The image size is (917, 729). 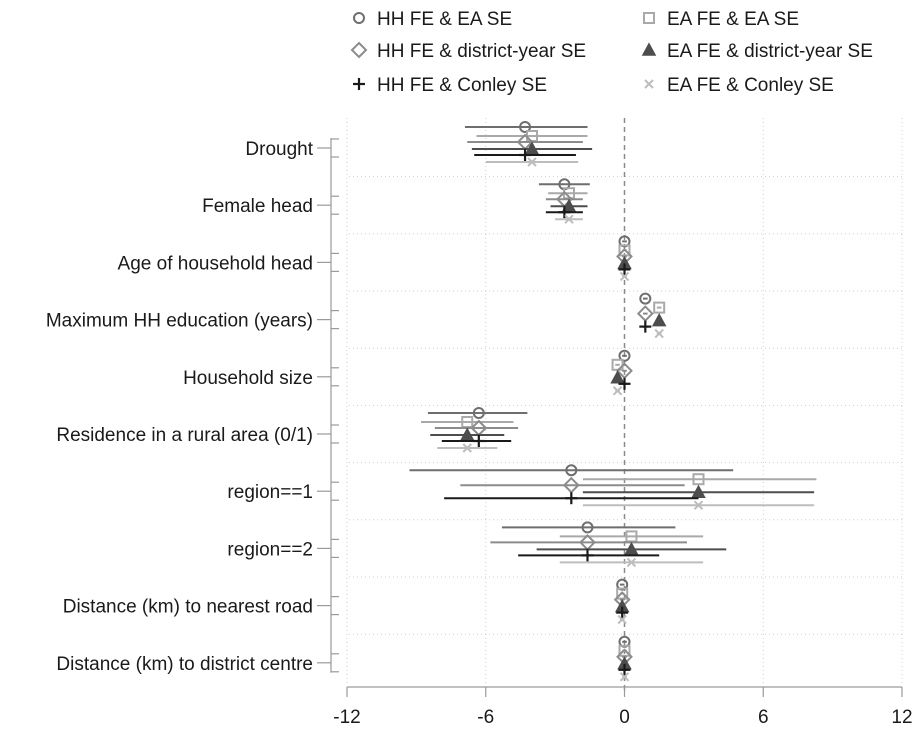 I want to click on point-s0-c7, so click(x=587, y=527).